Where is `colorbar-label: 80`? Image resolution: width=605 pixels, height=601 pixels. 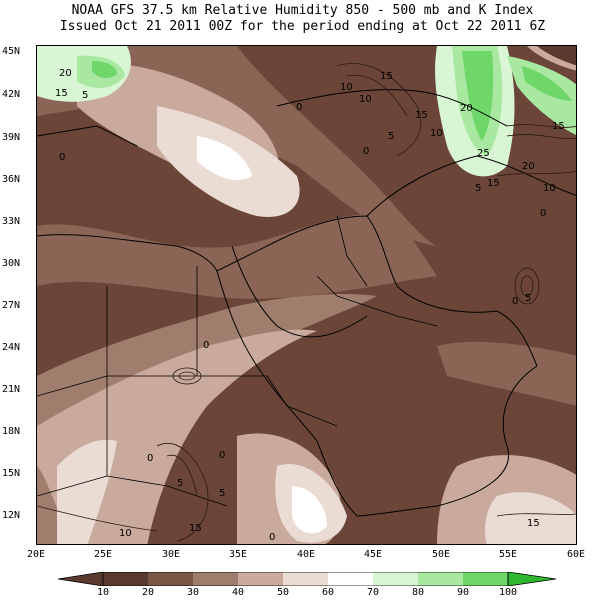
colorbar-label: 80 is located at coordinates (418, 592).